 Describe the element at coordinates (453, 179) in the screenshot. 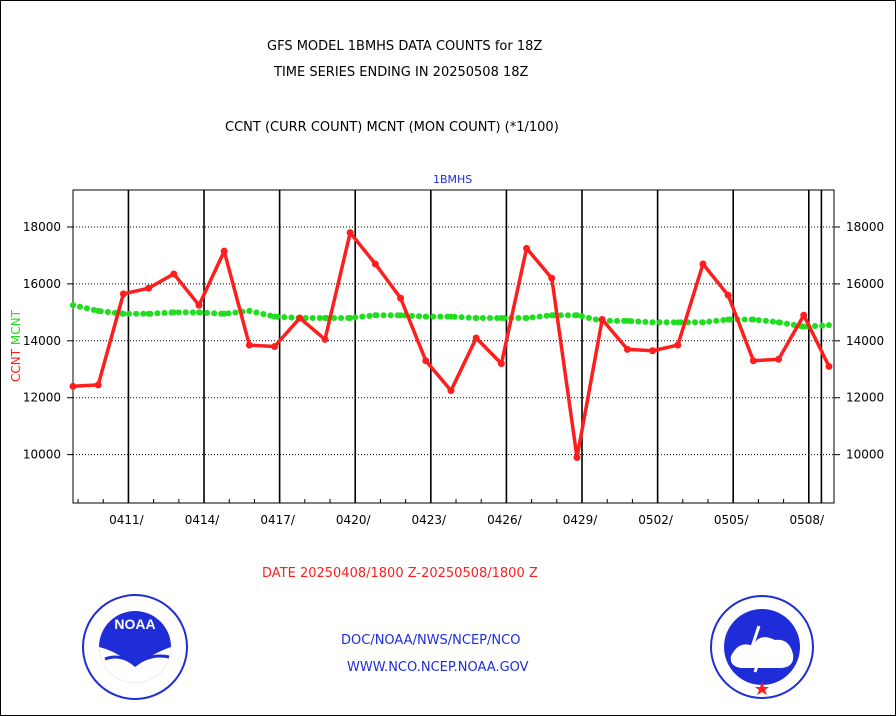

I see `plot-title: 1BMHS` at that location.